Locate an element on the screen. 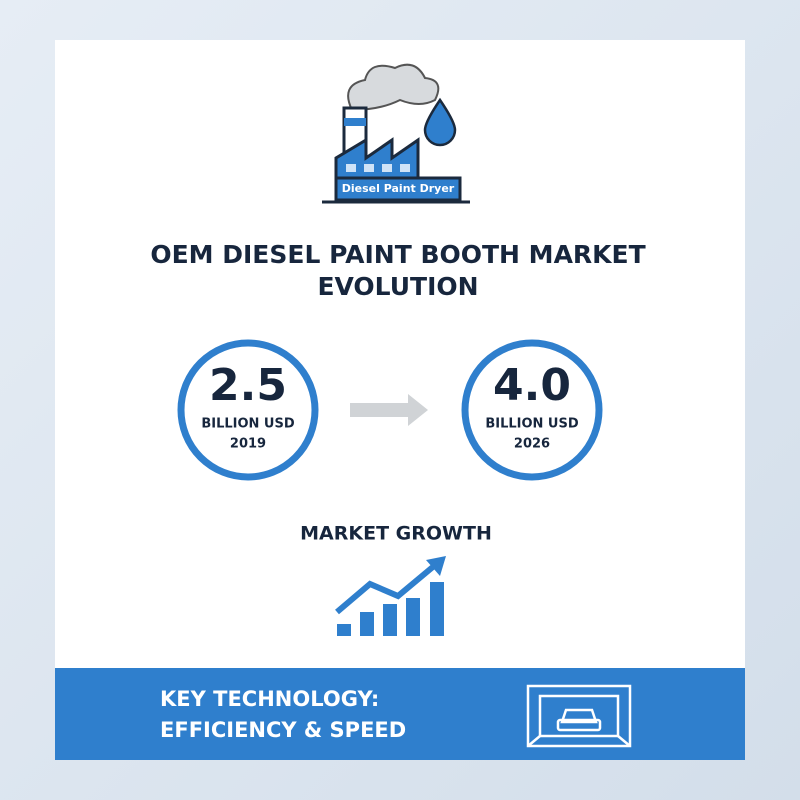 This screenshot has height=800, width=800. stat-value: 4.0 is located at coordinates (532, 385).